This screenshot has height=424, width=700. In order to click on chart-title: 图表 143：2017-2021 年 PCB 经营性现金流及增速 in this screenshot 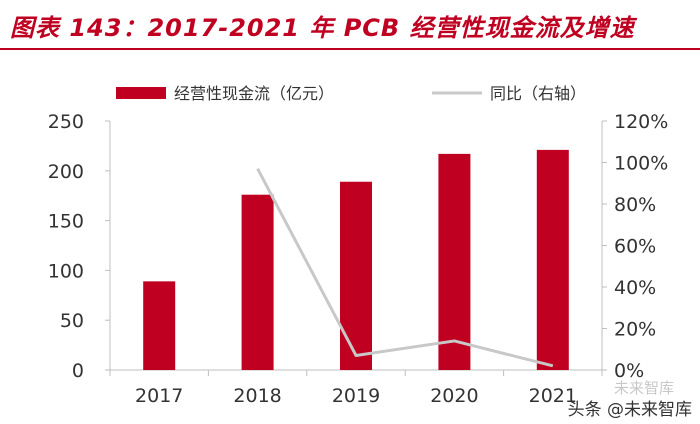, I will do `click(322, 28)`.